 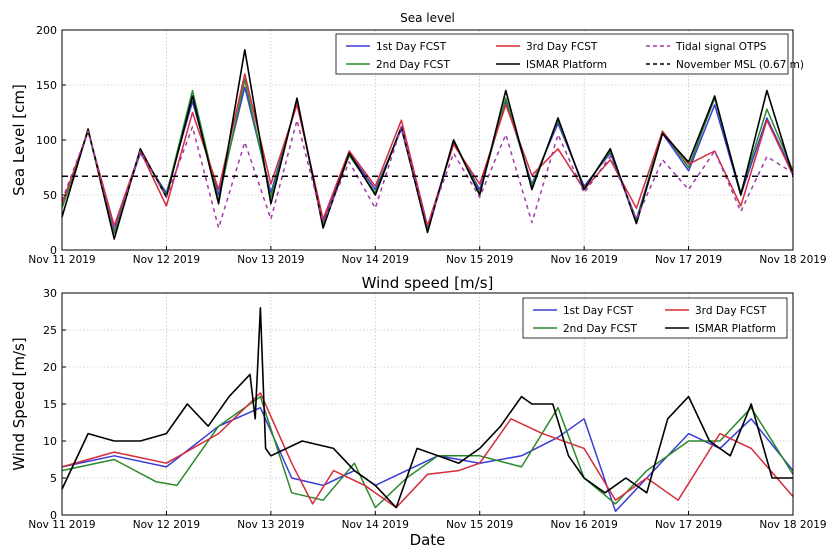 I want to click on y-tick-label: 10, so click(x=50, y=441).